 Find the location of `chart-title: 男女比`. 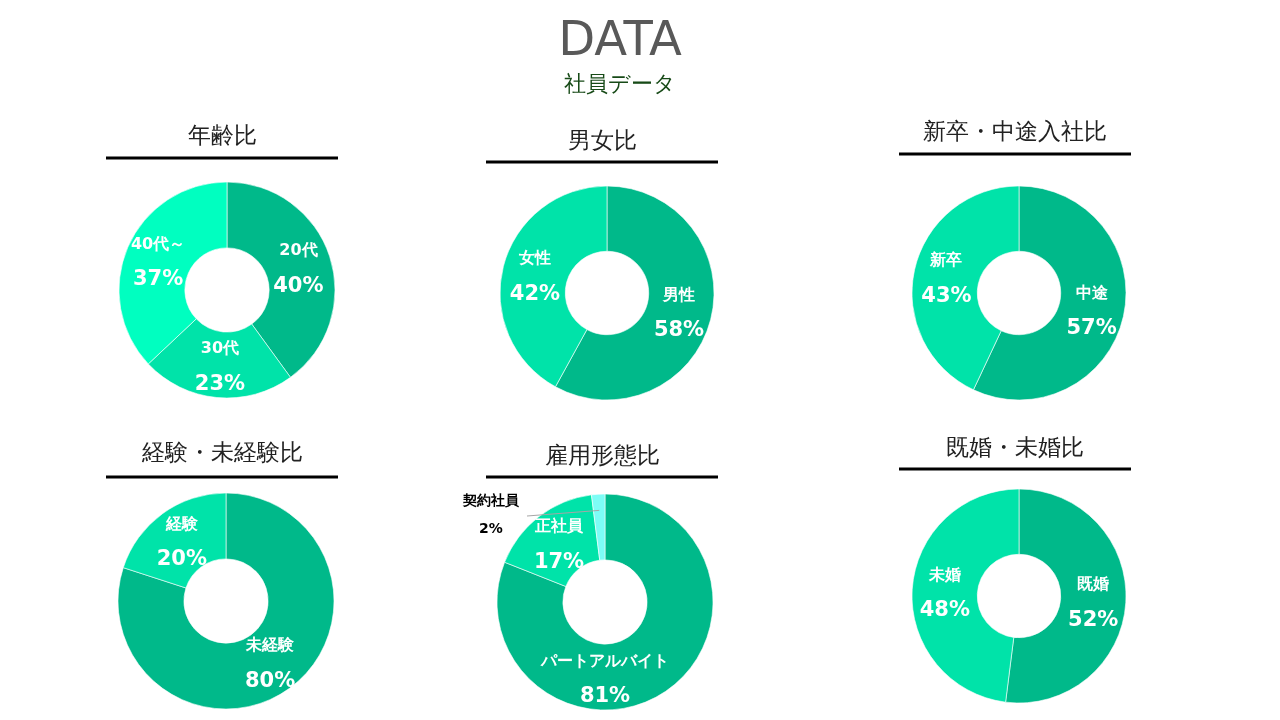

chart-title: 男女比 is located at coordinates (602, 140).